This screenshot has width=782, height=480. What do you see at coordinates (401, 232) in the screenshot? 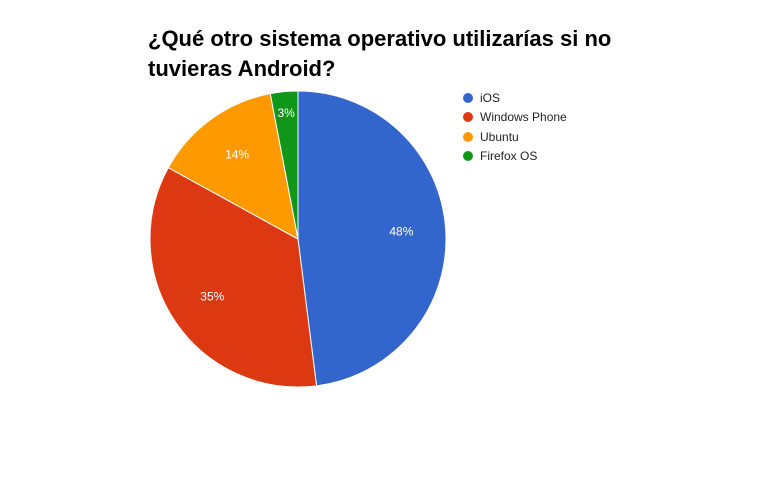
I see `slice-label-ios: 48%` at bounding box center [401, 232].